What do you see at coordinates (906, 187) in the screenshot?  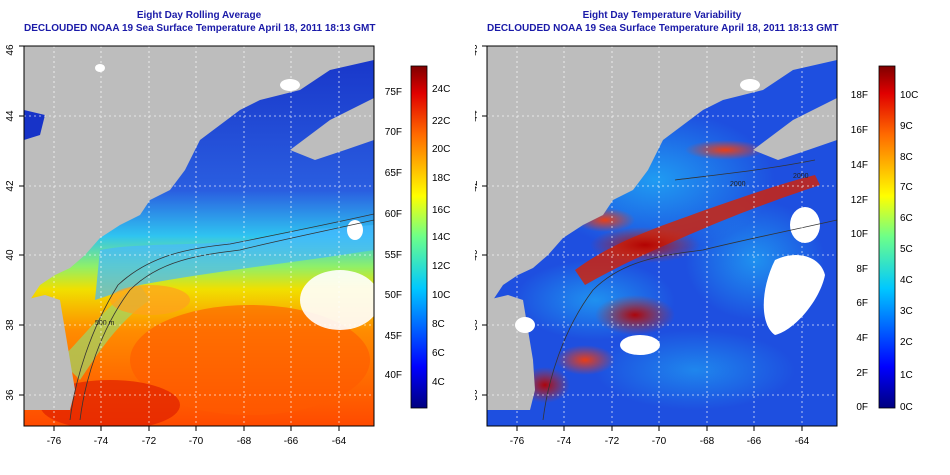 I see `colorbar-c-label: 7C` at bounding box center [906, 187].